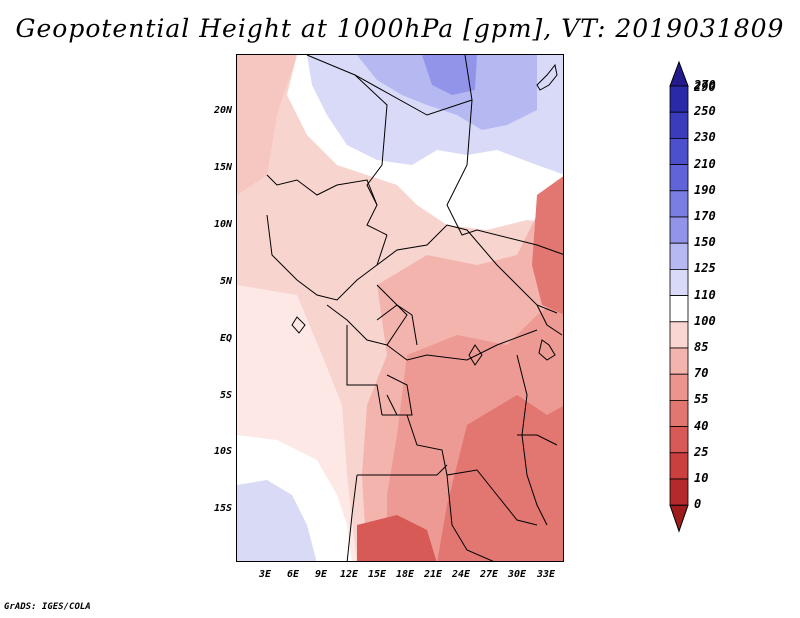  Describe the element at coordinates (705, 163) in the screenshot. I see `colorbar-label: 210` at that location.